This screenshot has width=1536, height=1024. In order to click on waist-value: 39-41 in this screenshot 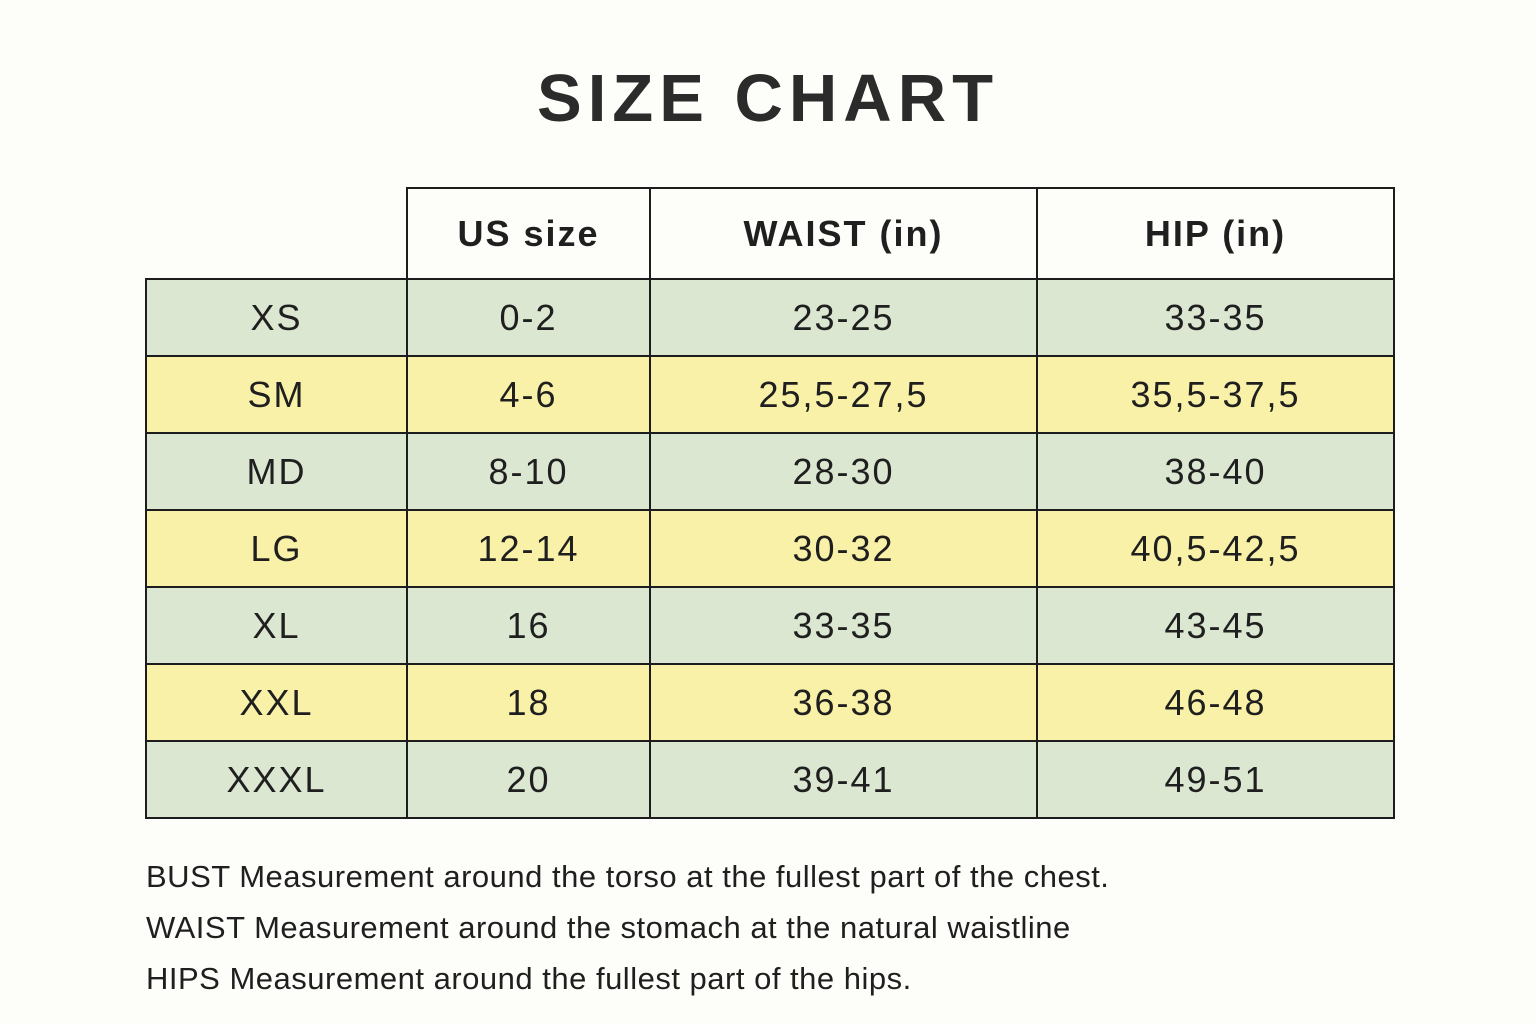, I will do `click(843, 779)`.